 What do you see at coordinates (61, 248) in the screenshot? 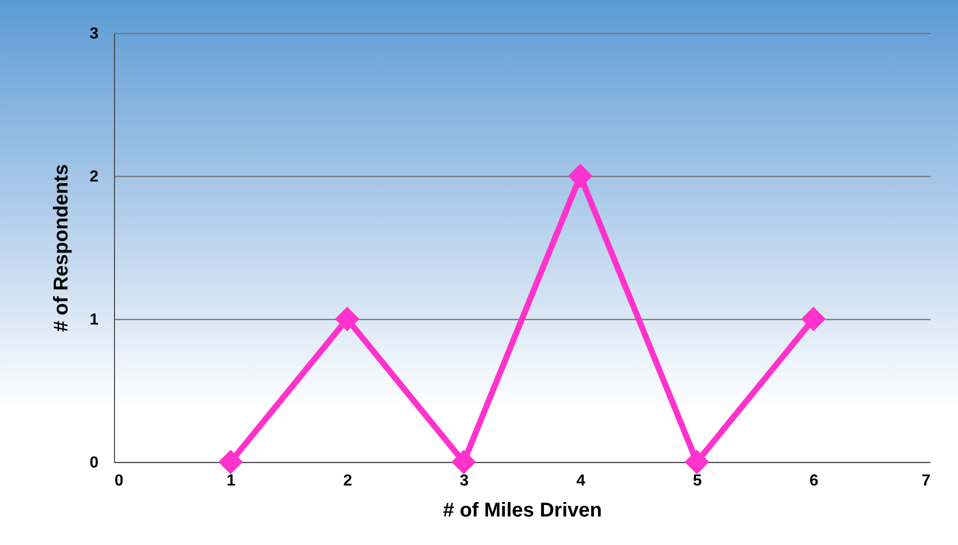
I see `y-axis-title: # of Respondents` at bounding box center [61, 248].